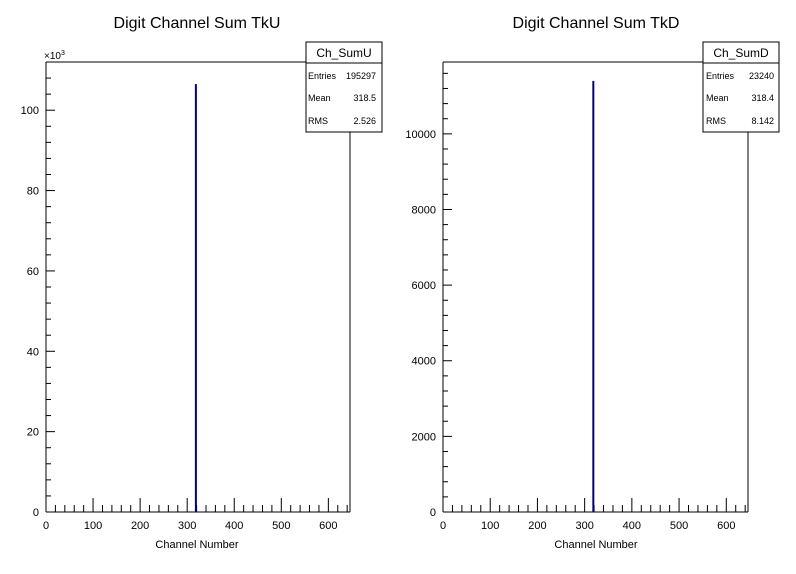  I want to click on chart-title: Digit Channel Sum TkD, so click(596, 23).